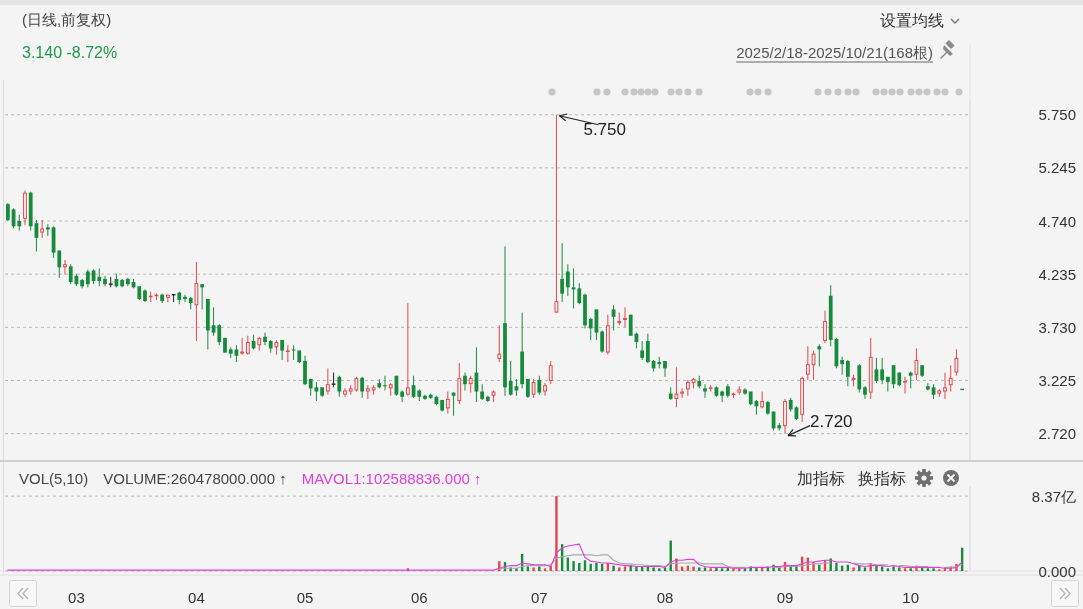 The height and width of the screenshot is (609, 1083). What do you see at coordinates (195, 478) in the screenshot?
I see `annotation: VOLUME:260478000.000 ↑` at bounding box center [195, 478].